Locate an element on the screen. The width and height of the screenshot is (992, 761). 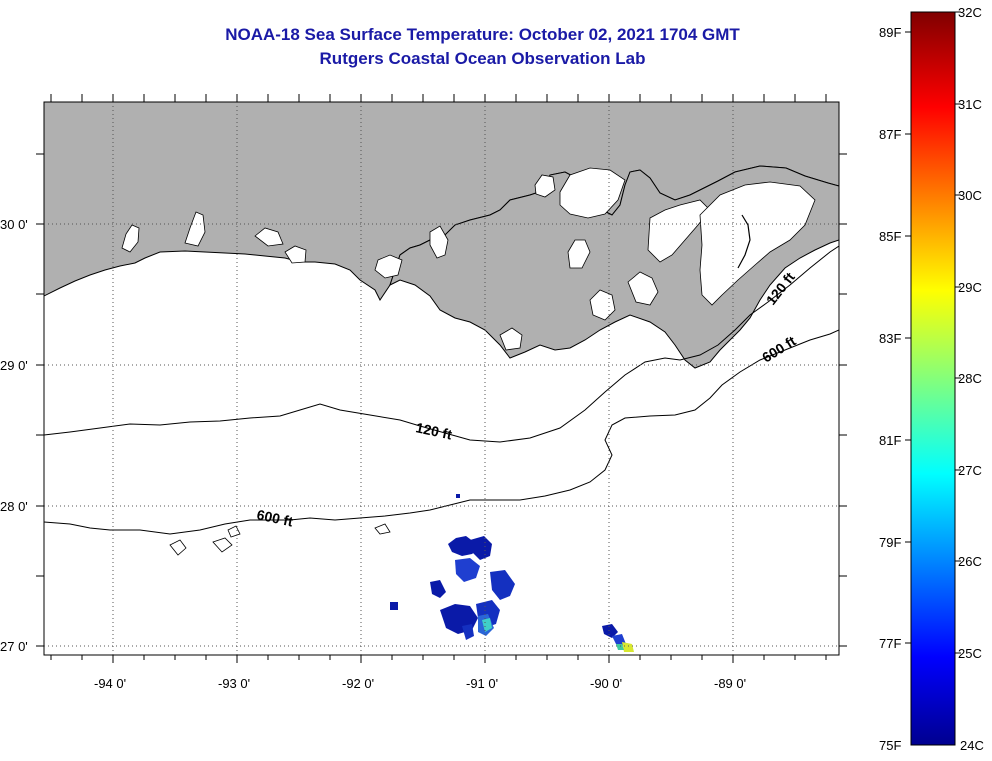
sst-pixels is located at coordinates (512, 573).